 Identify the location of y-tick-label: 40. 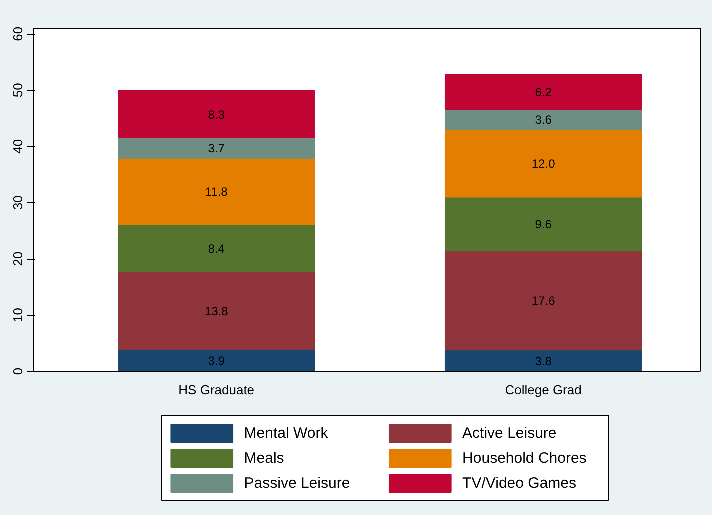
(18, 146).